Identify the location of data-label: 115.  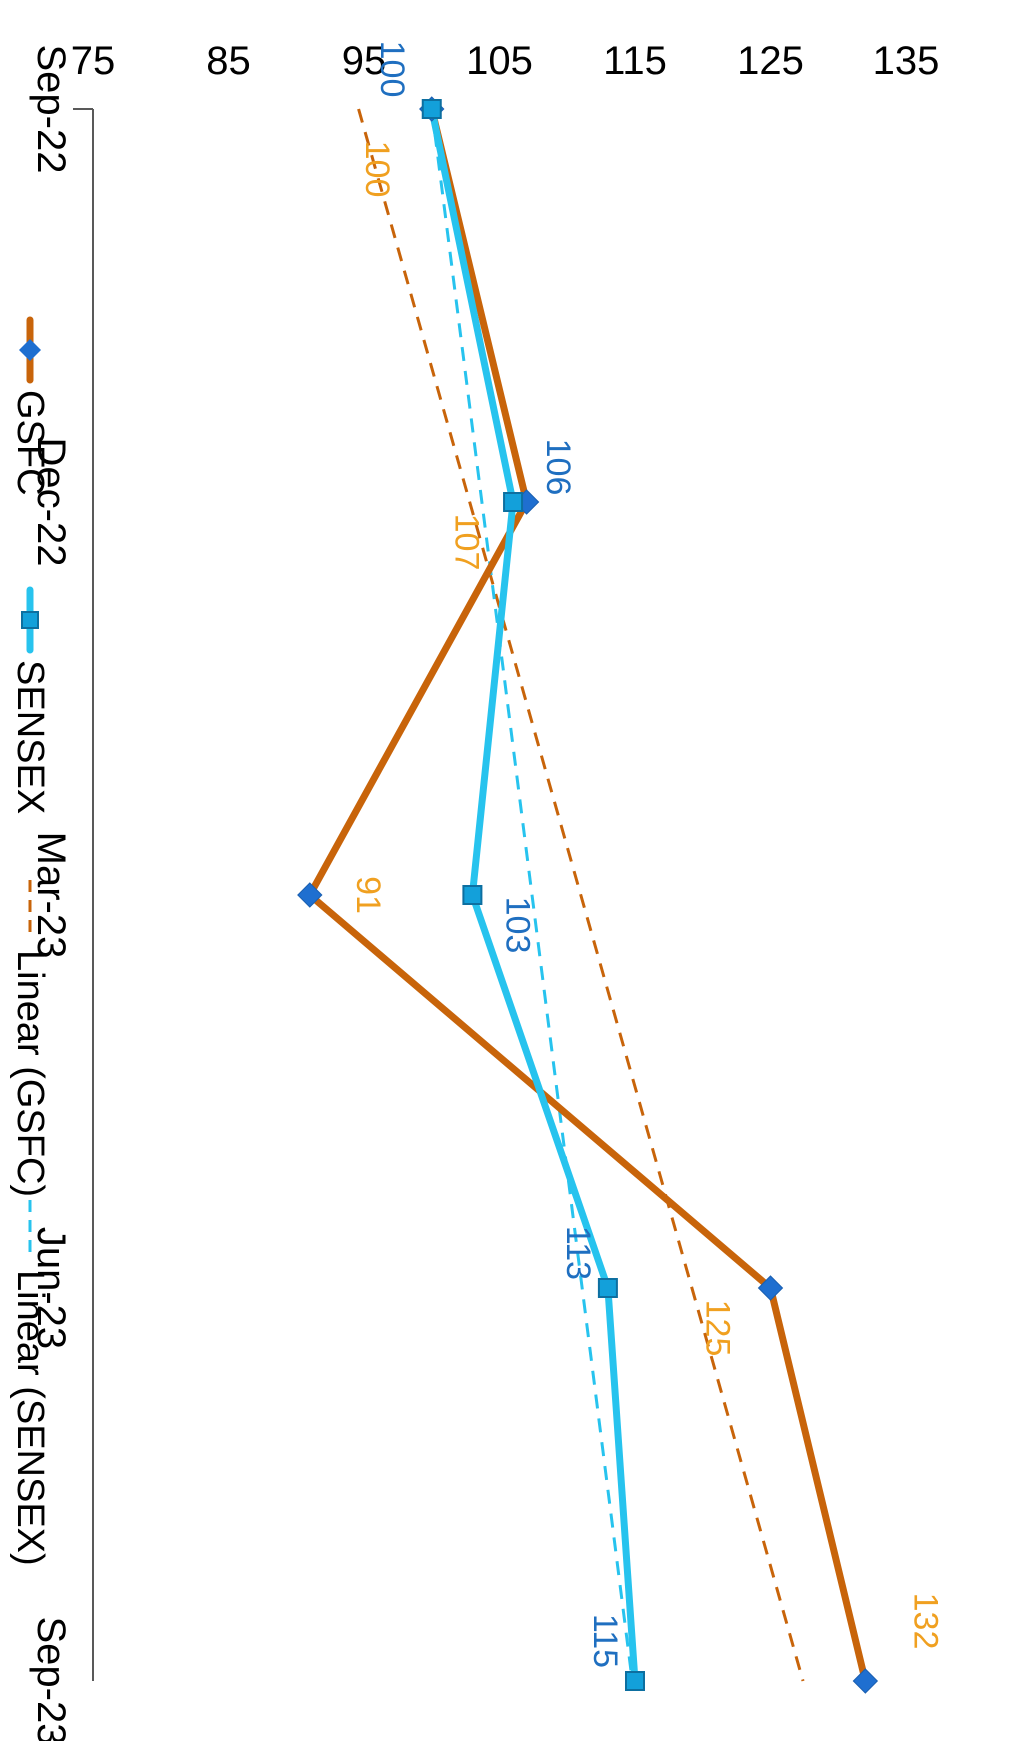
(605, 1641).